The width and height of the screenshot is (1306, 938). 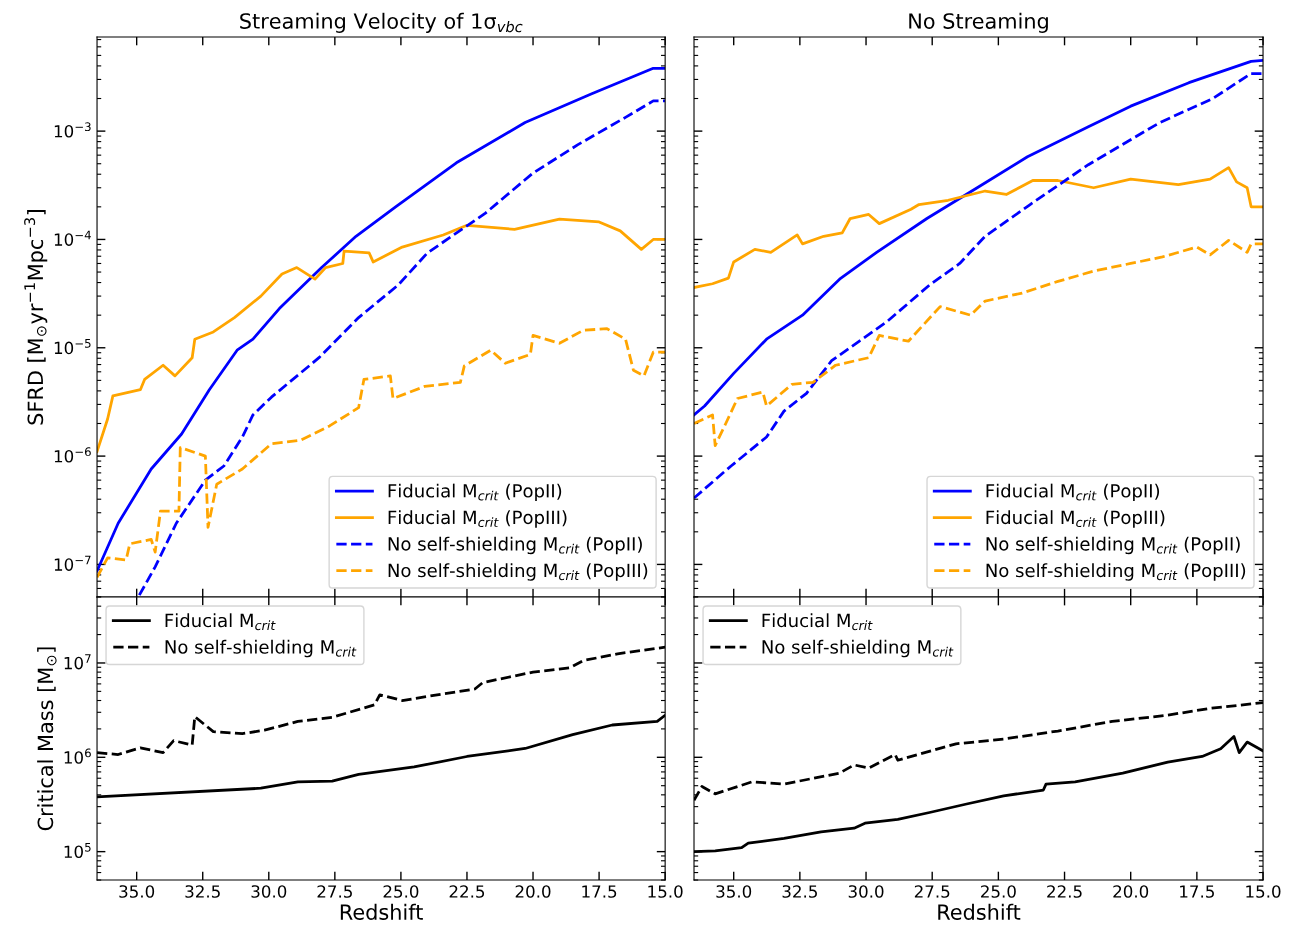 I want to click on y-tick-label: 10$^{−7}$, so click(x=72, y=563).